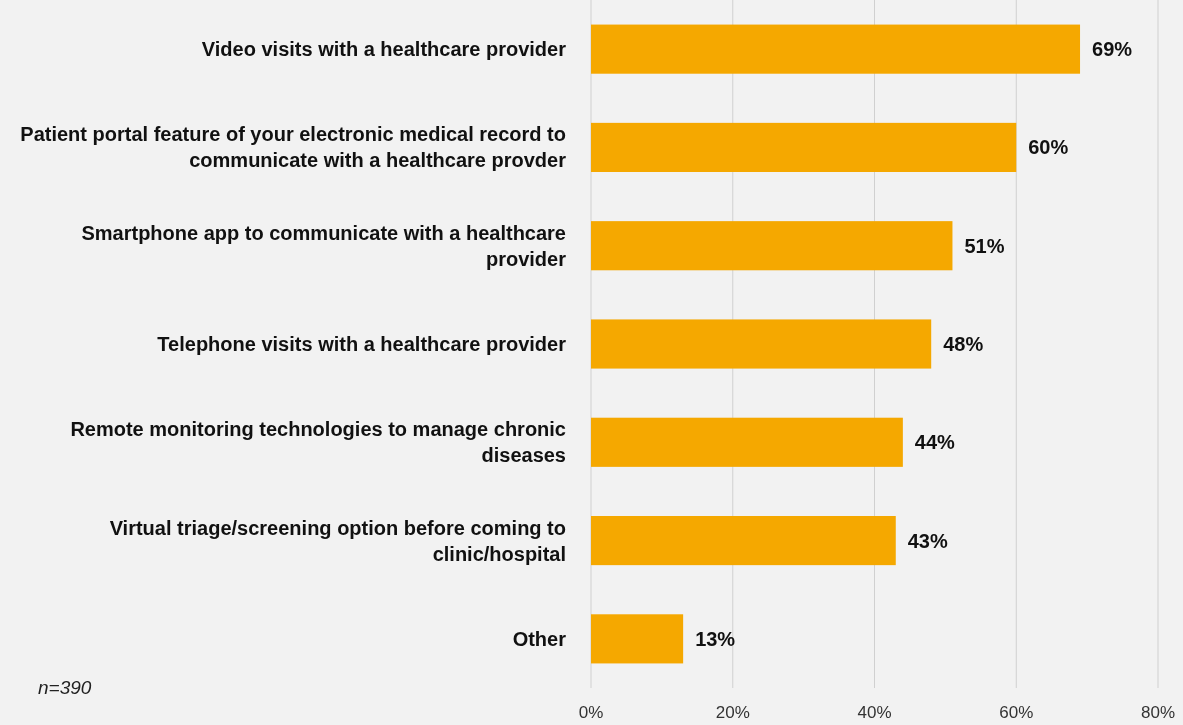  What do you see at coordinates (65, 687) in the screenshot?
I see `text: n=390` at bounding box center [65, 687].